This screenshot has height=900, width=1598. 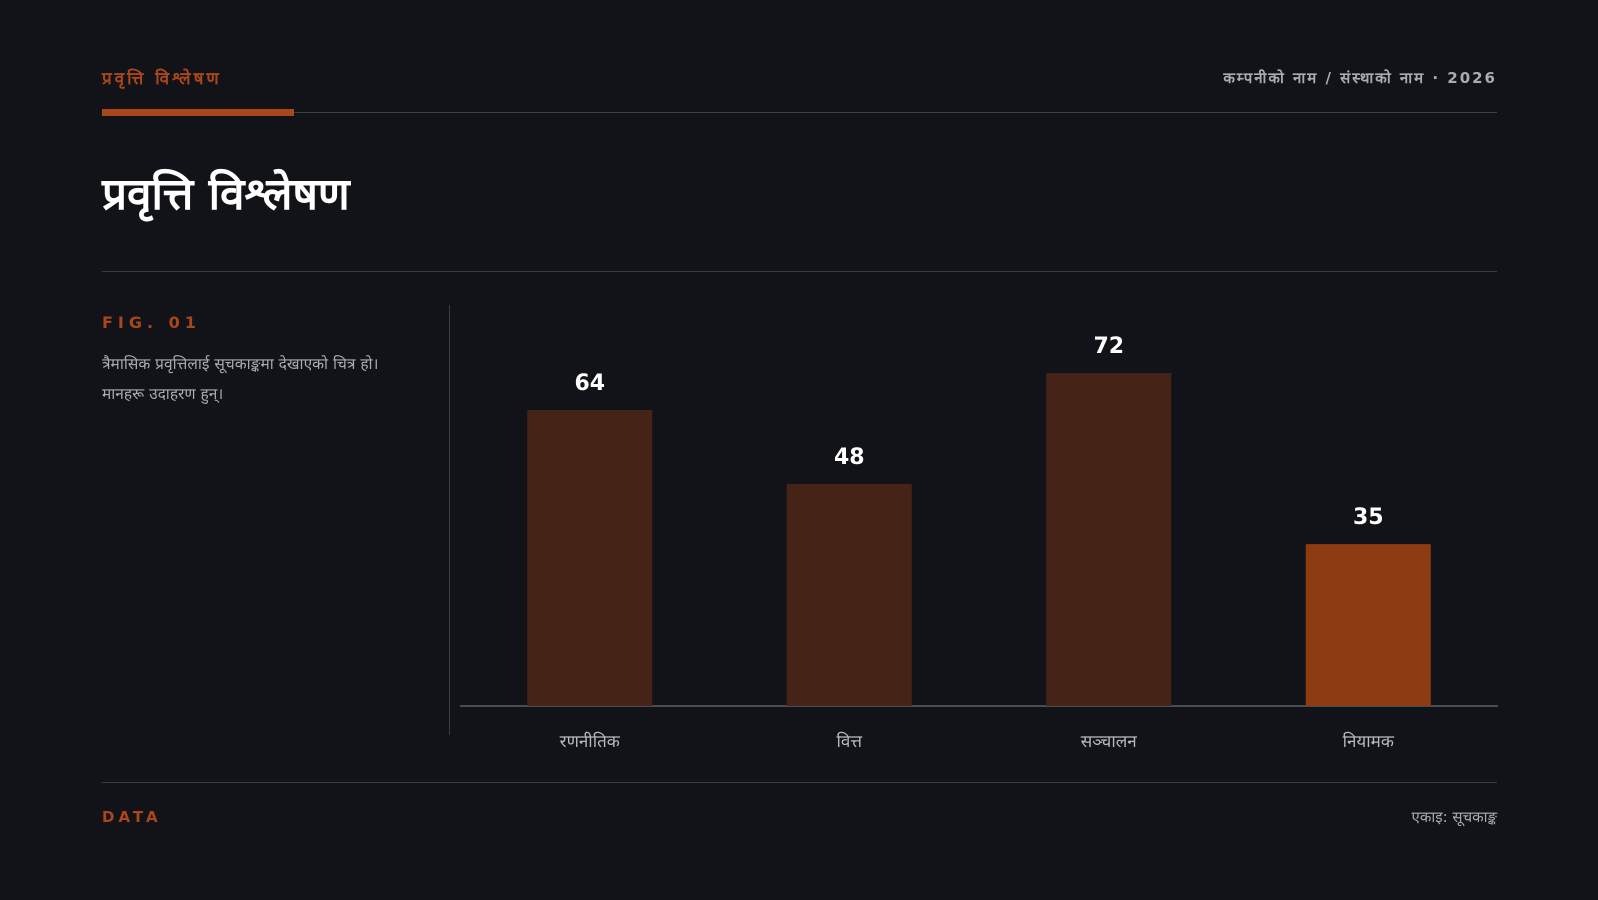 What do you see at coordinates (132, 817) in the screenshot?
I see `footer-data-label: DATA` at bounding box center [132, 817].